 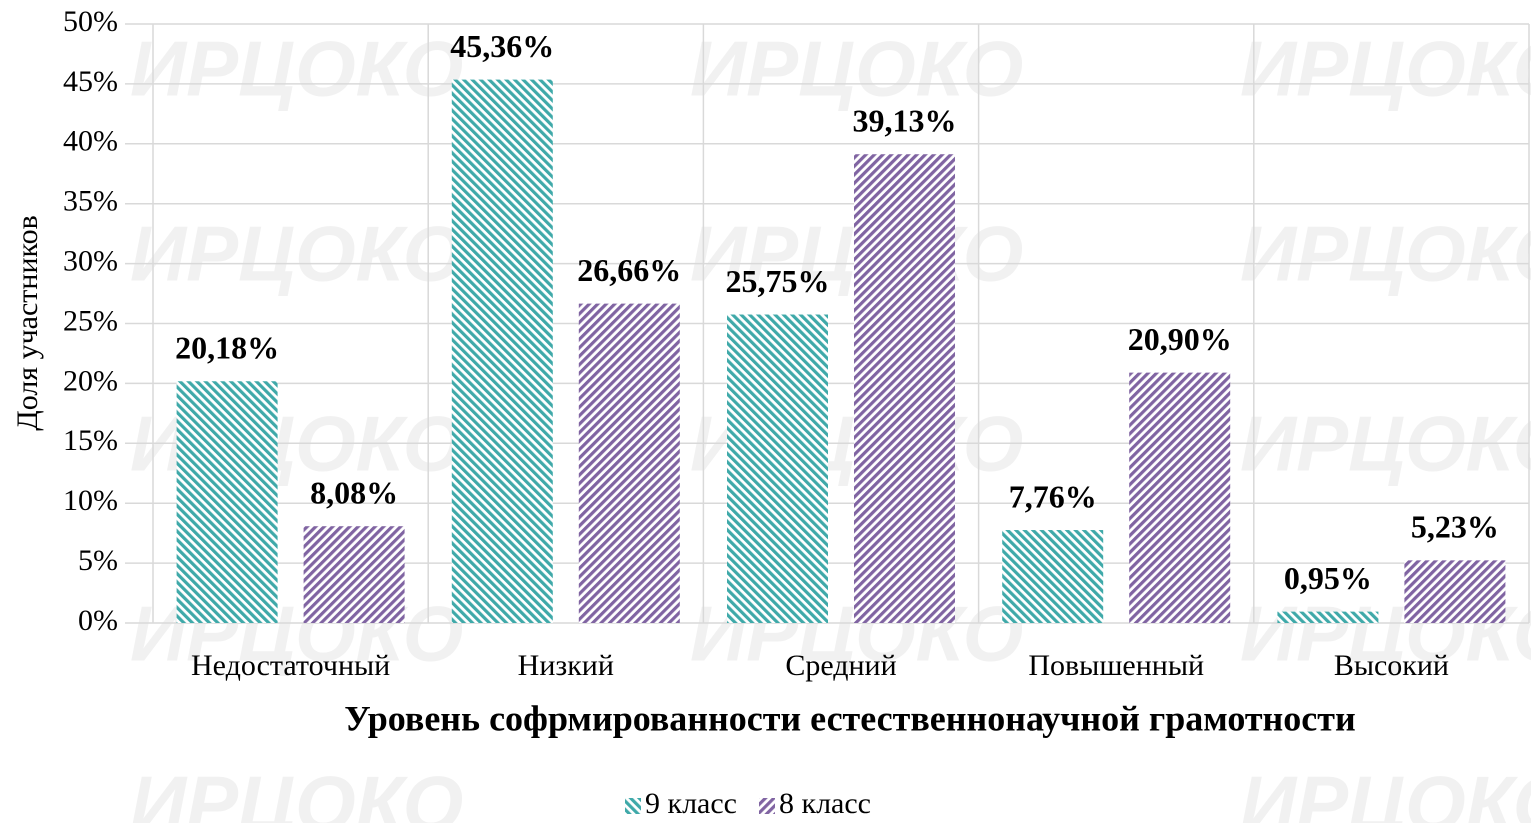 What do you see at coordinates (691, 803) in the screenshot?
I see `legend-label: 9 класс` at bounding box center [691, 803].